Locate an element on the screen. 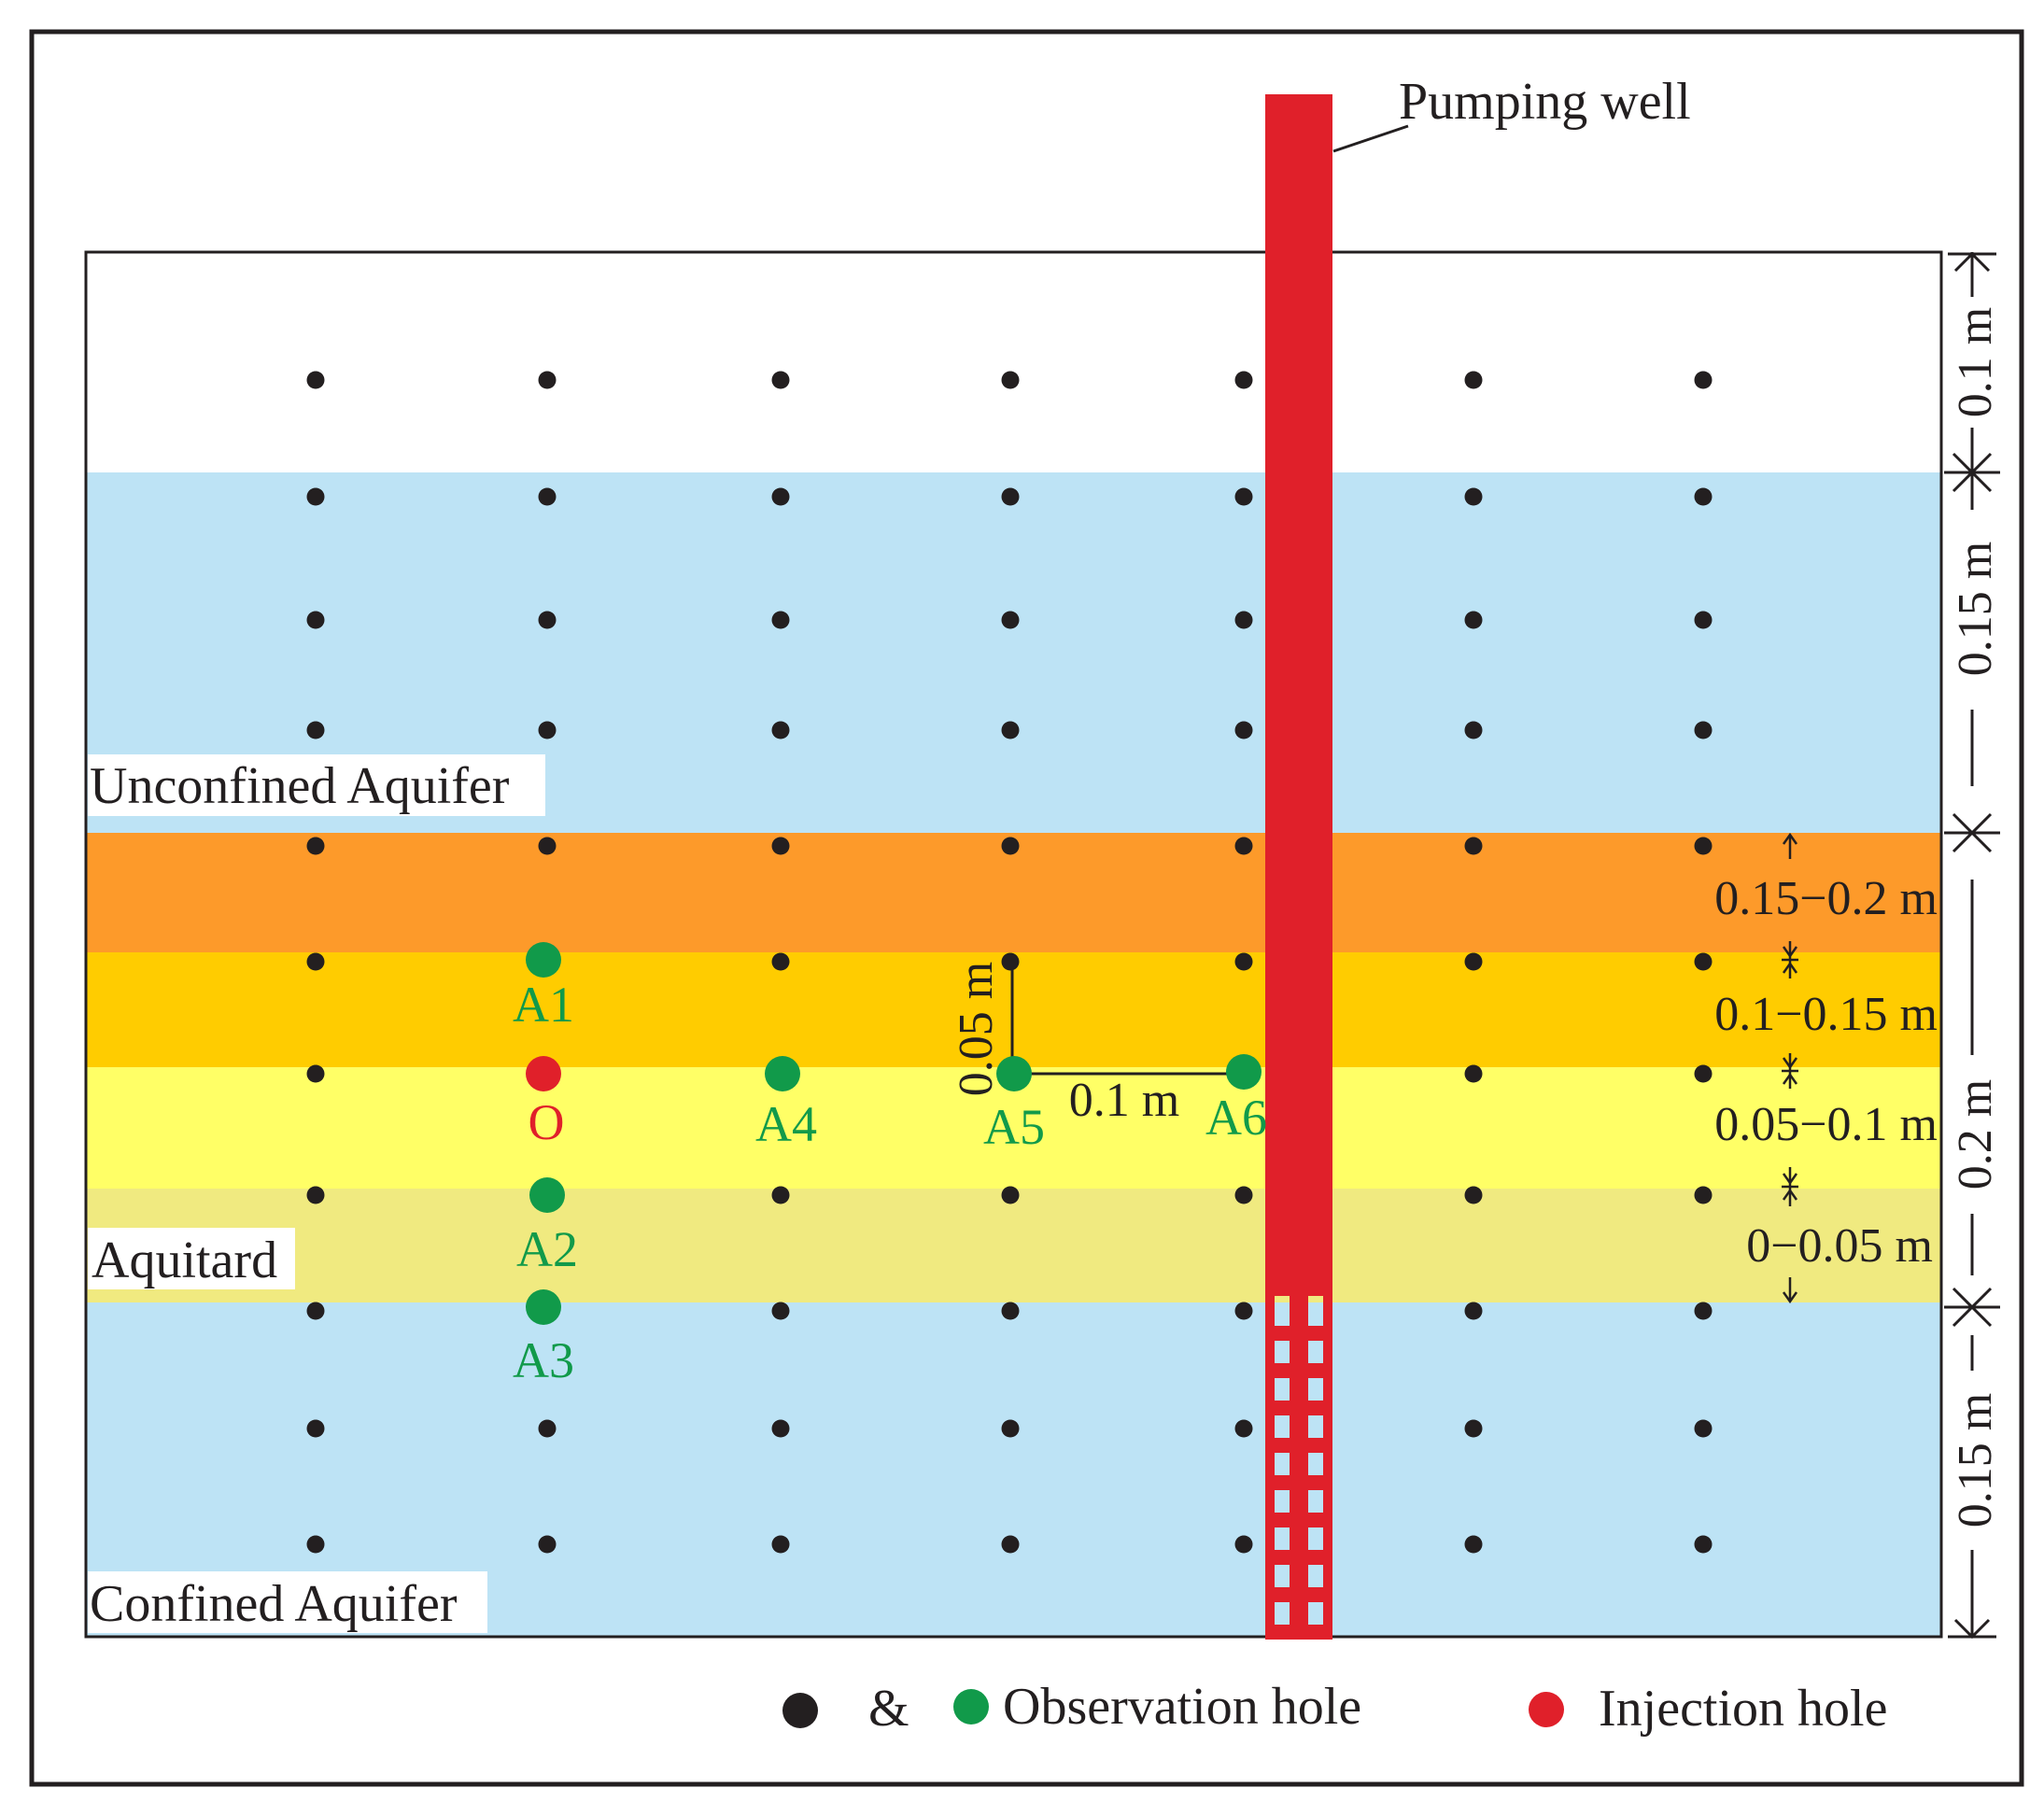  dim-top-label: 0.1 m is located at coordinates (1975, 362).